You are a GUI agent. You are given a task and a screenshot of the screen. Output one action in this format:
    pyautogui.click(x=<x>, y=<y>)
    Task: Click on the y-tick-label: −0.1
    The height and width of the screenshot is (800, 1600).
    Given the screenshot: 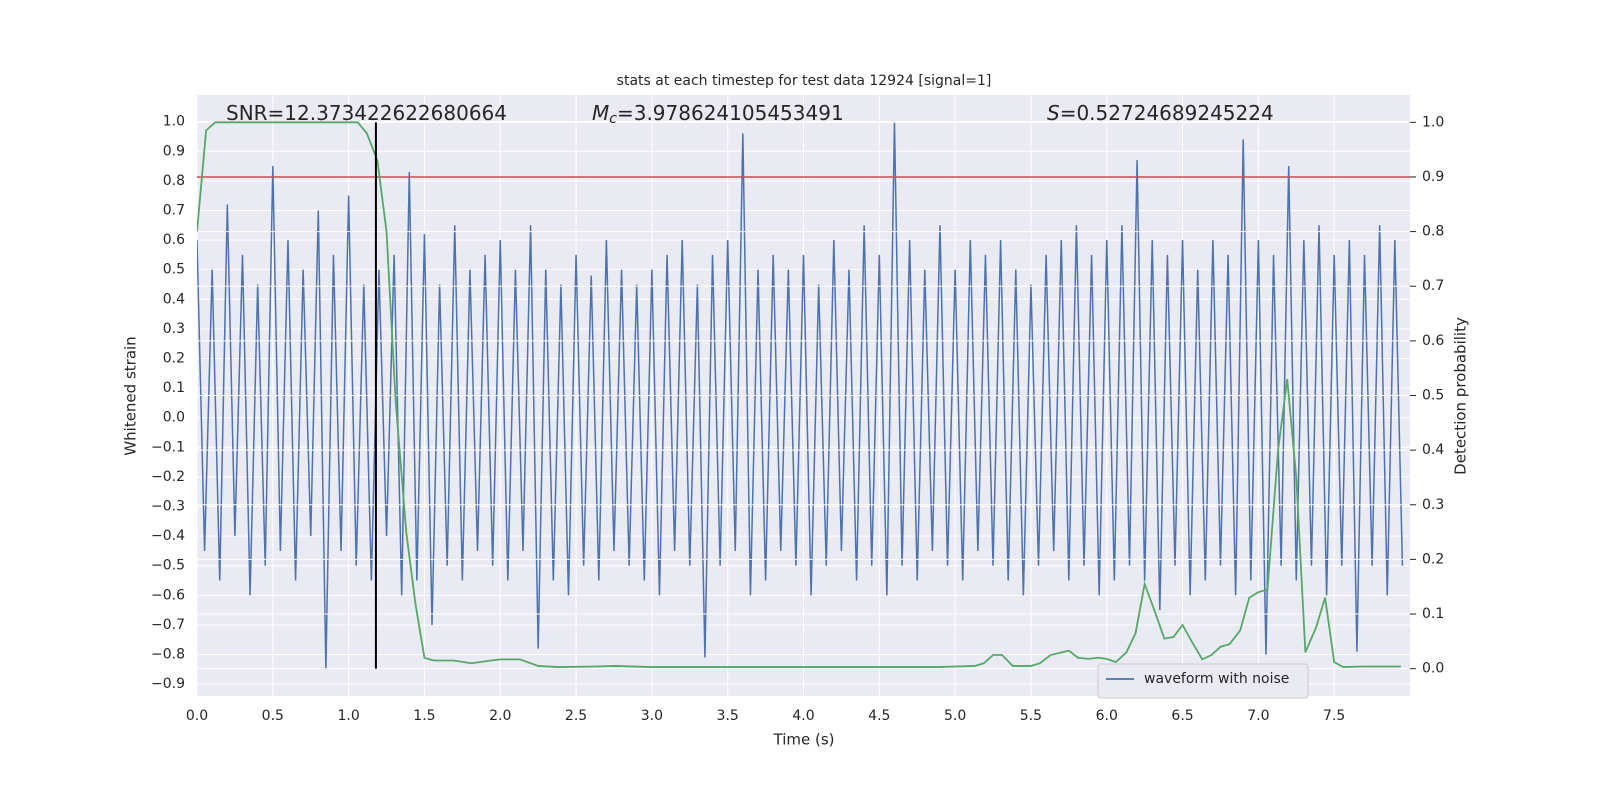 What is the action you would take?
    pyautogui.click(x=168, y=447)
    